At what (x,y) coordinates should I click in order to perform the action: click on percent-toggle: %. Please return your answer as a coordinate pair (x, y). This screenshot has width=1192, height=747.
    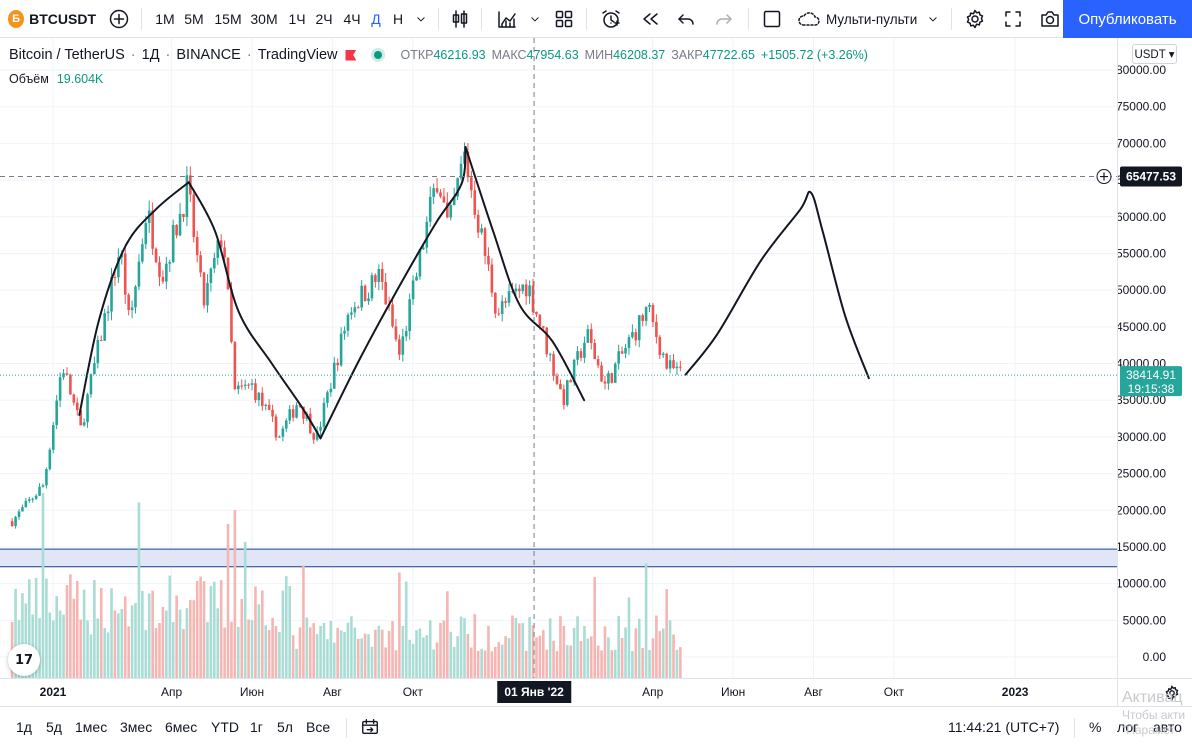
    Looking at the image, I should click on (1095, 727).